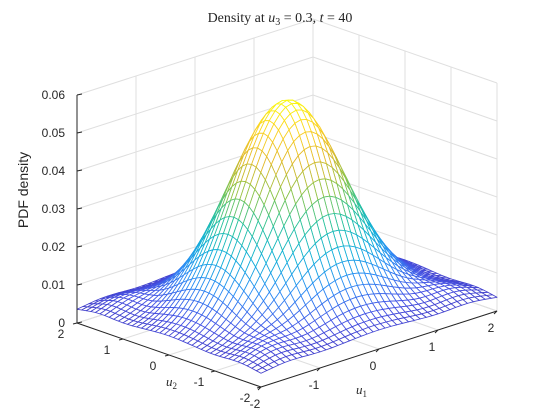  Describe the element at coordinates (54, 247) in the screenshot. I see `z-tick-label: 0.02` at that location.